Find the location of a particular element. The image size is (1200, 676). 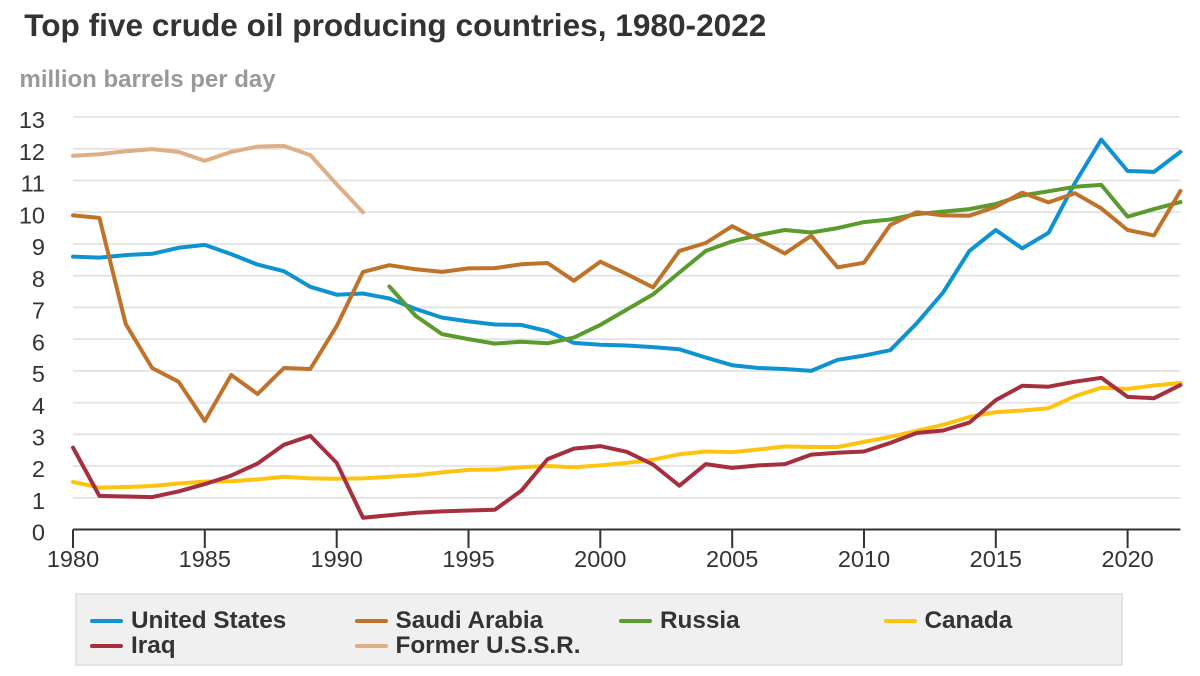

svg-text: 2010 is located at coordinates (864, 559).